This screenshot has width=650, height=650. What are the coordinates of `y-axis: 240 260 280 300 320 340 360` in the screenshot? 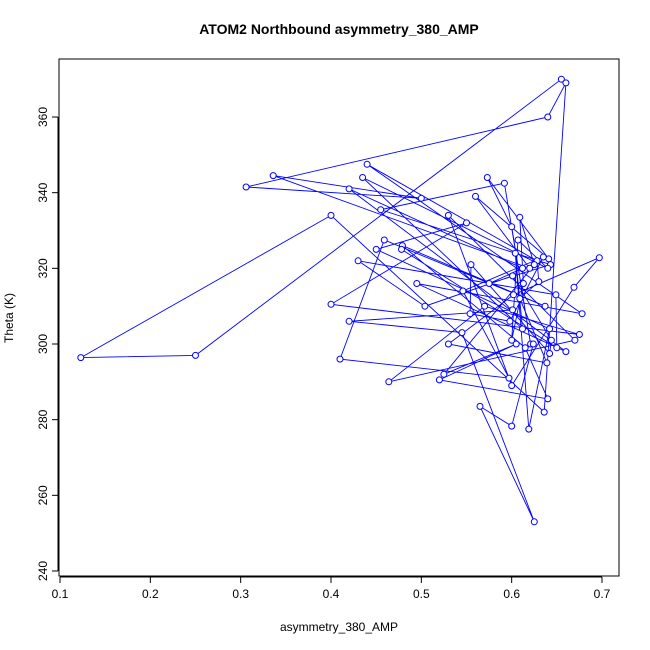 It's located at (47, 344).